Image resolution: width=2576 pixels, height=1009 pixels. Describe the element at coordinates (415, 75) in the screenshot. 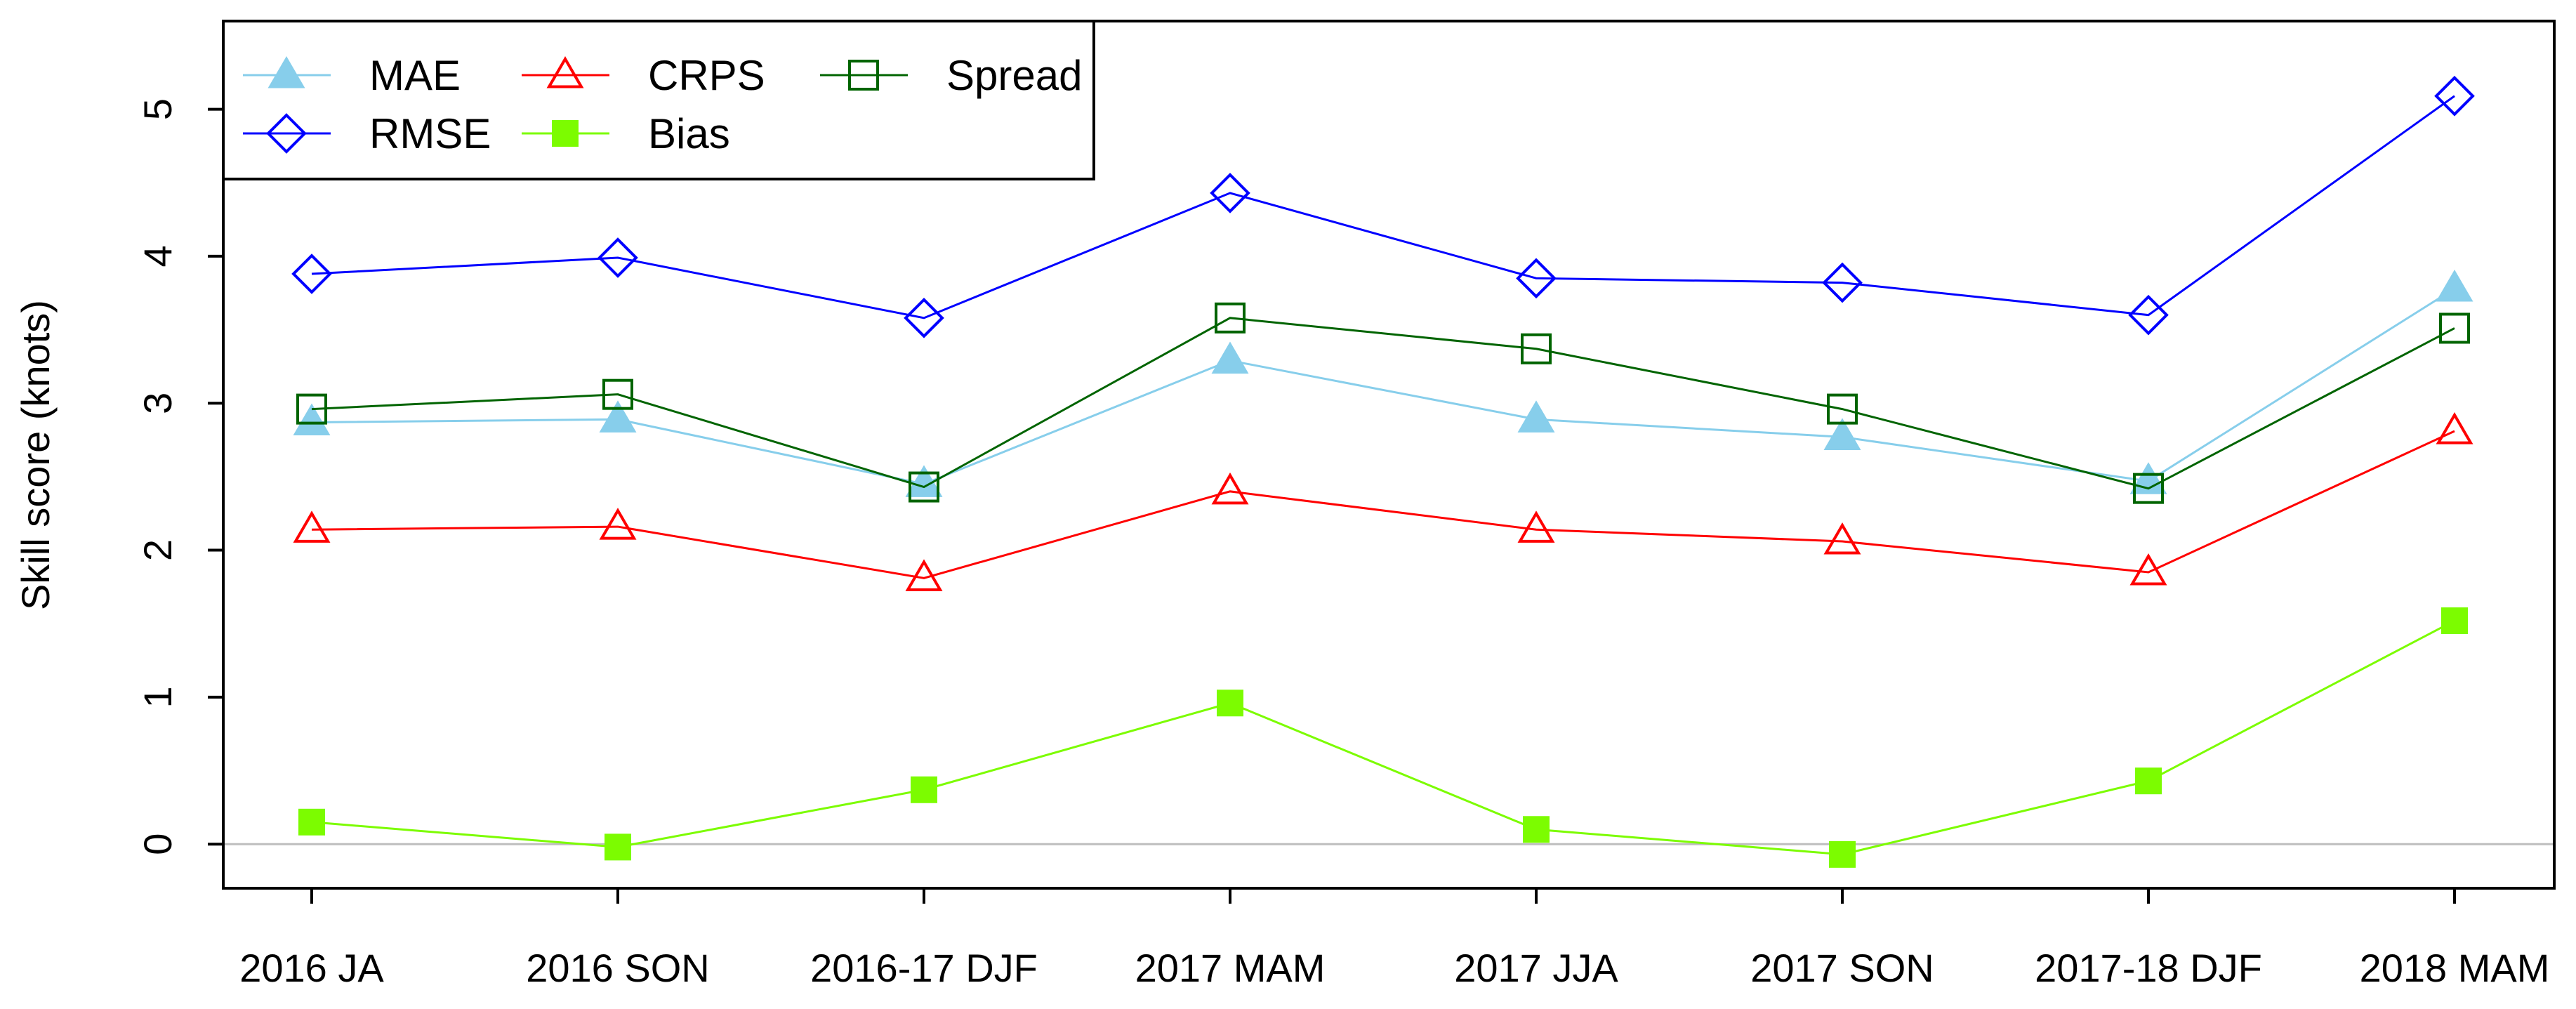

I see `legend-label-mae: MAE` at that location.